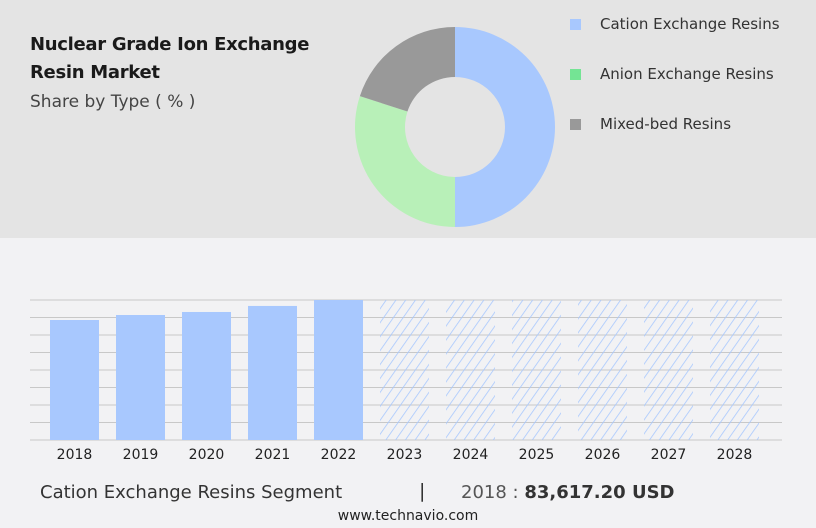 Image resolution: width=816 pixels, height=528 pixels. Describe the element at coordinates (113, 102) in the screenshot. I see `chart-subtitle: Share by Type ( % )` at that location.